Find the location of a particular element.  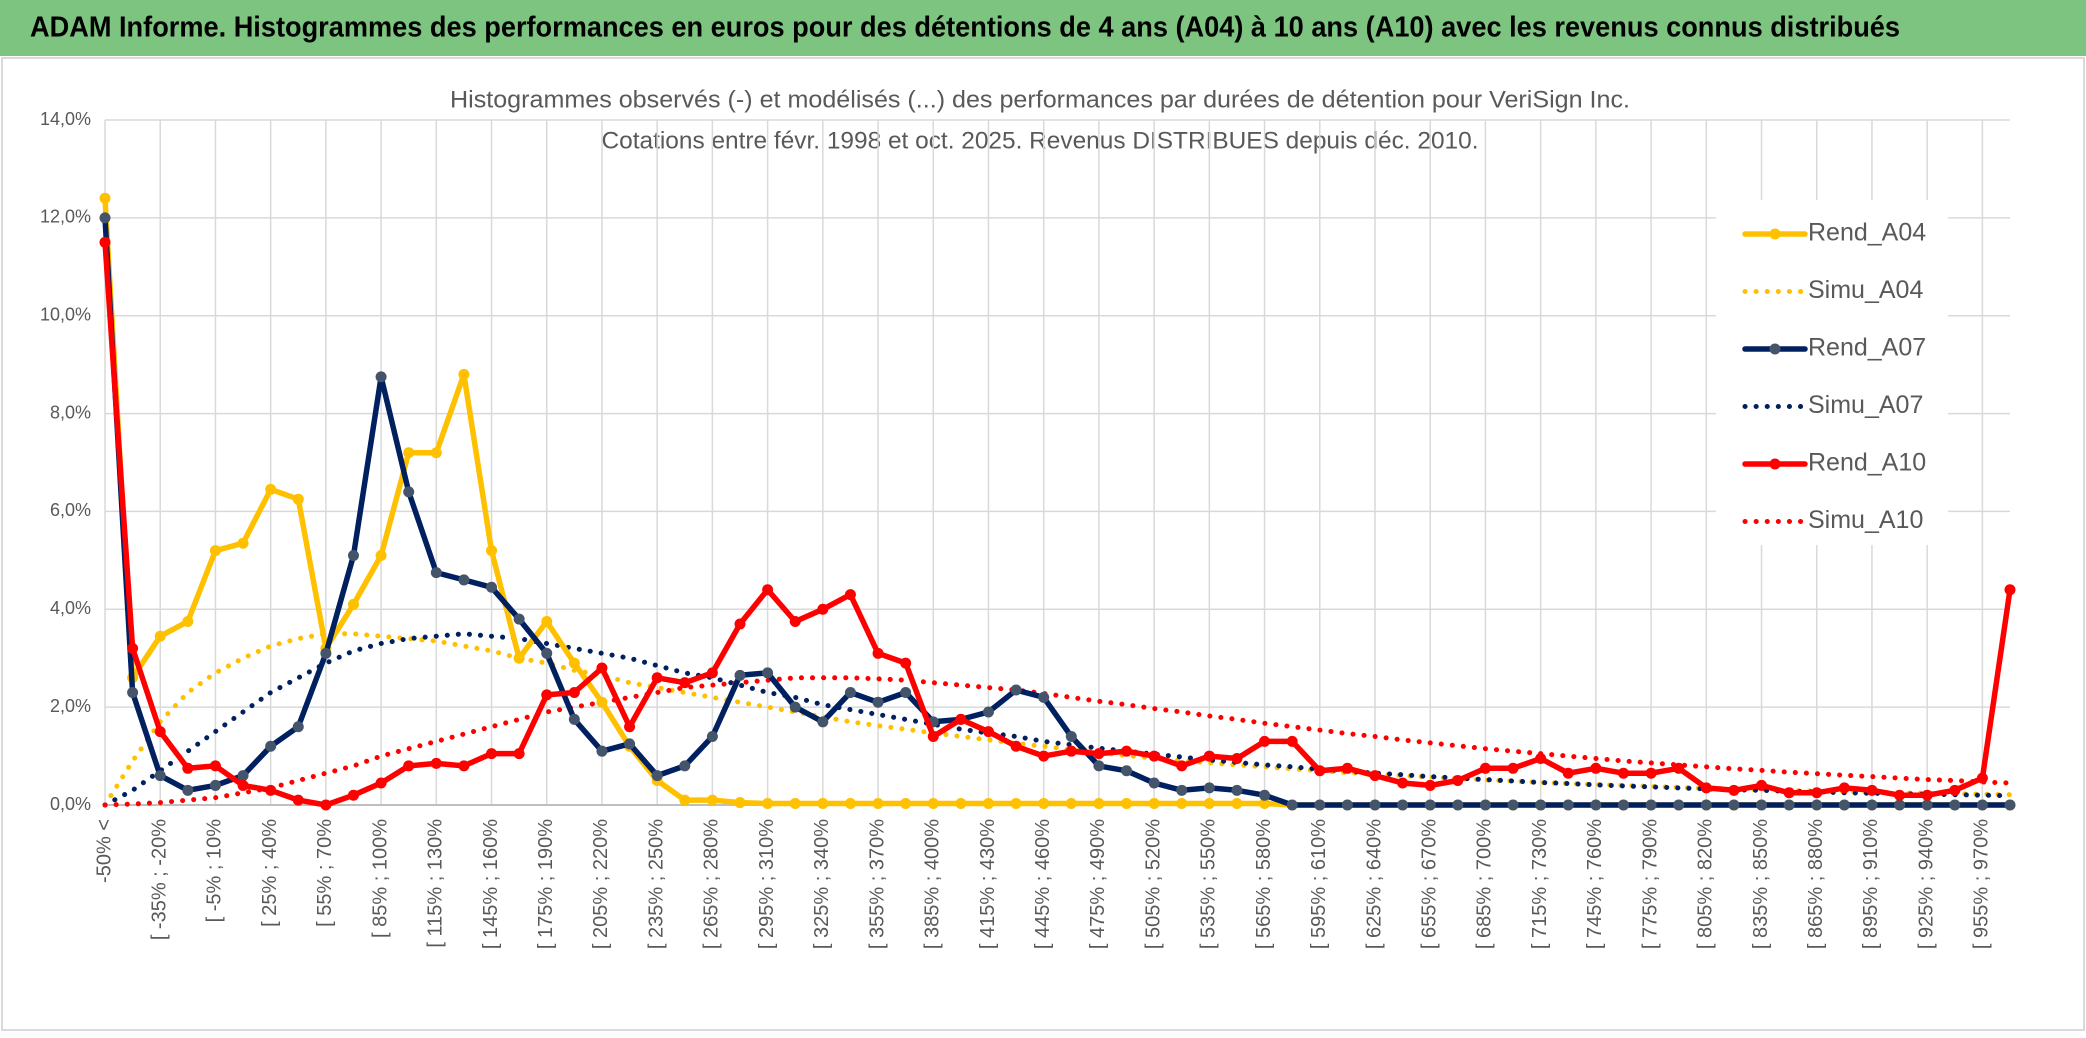

x-tick-label: [ 175% ; 190% is located at coordinates (546, 884).